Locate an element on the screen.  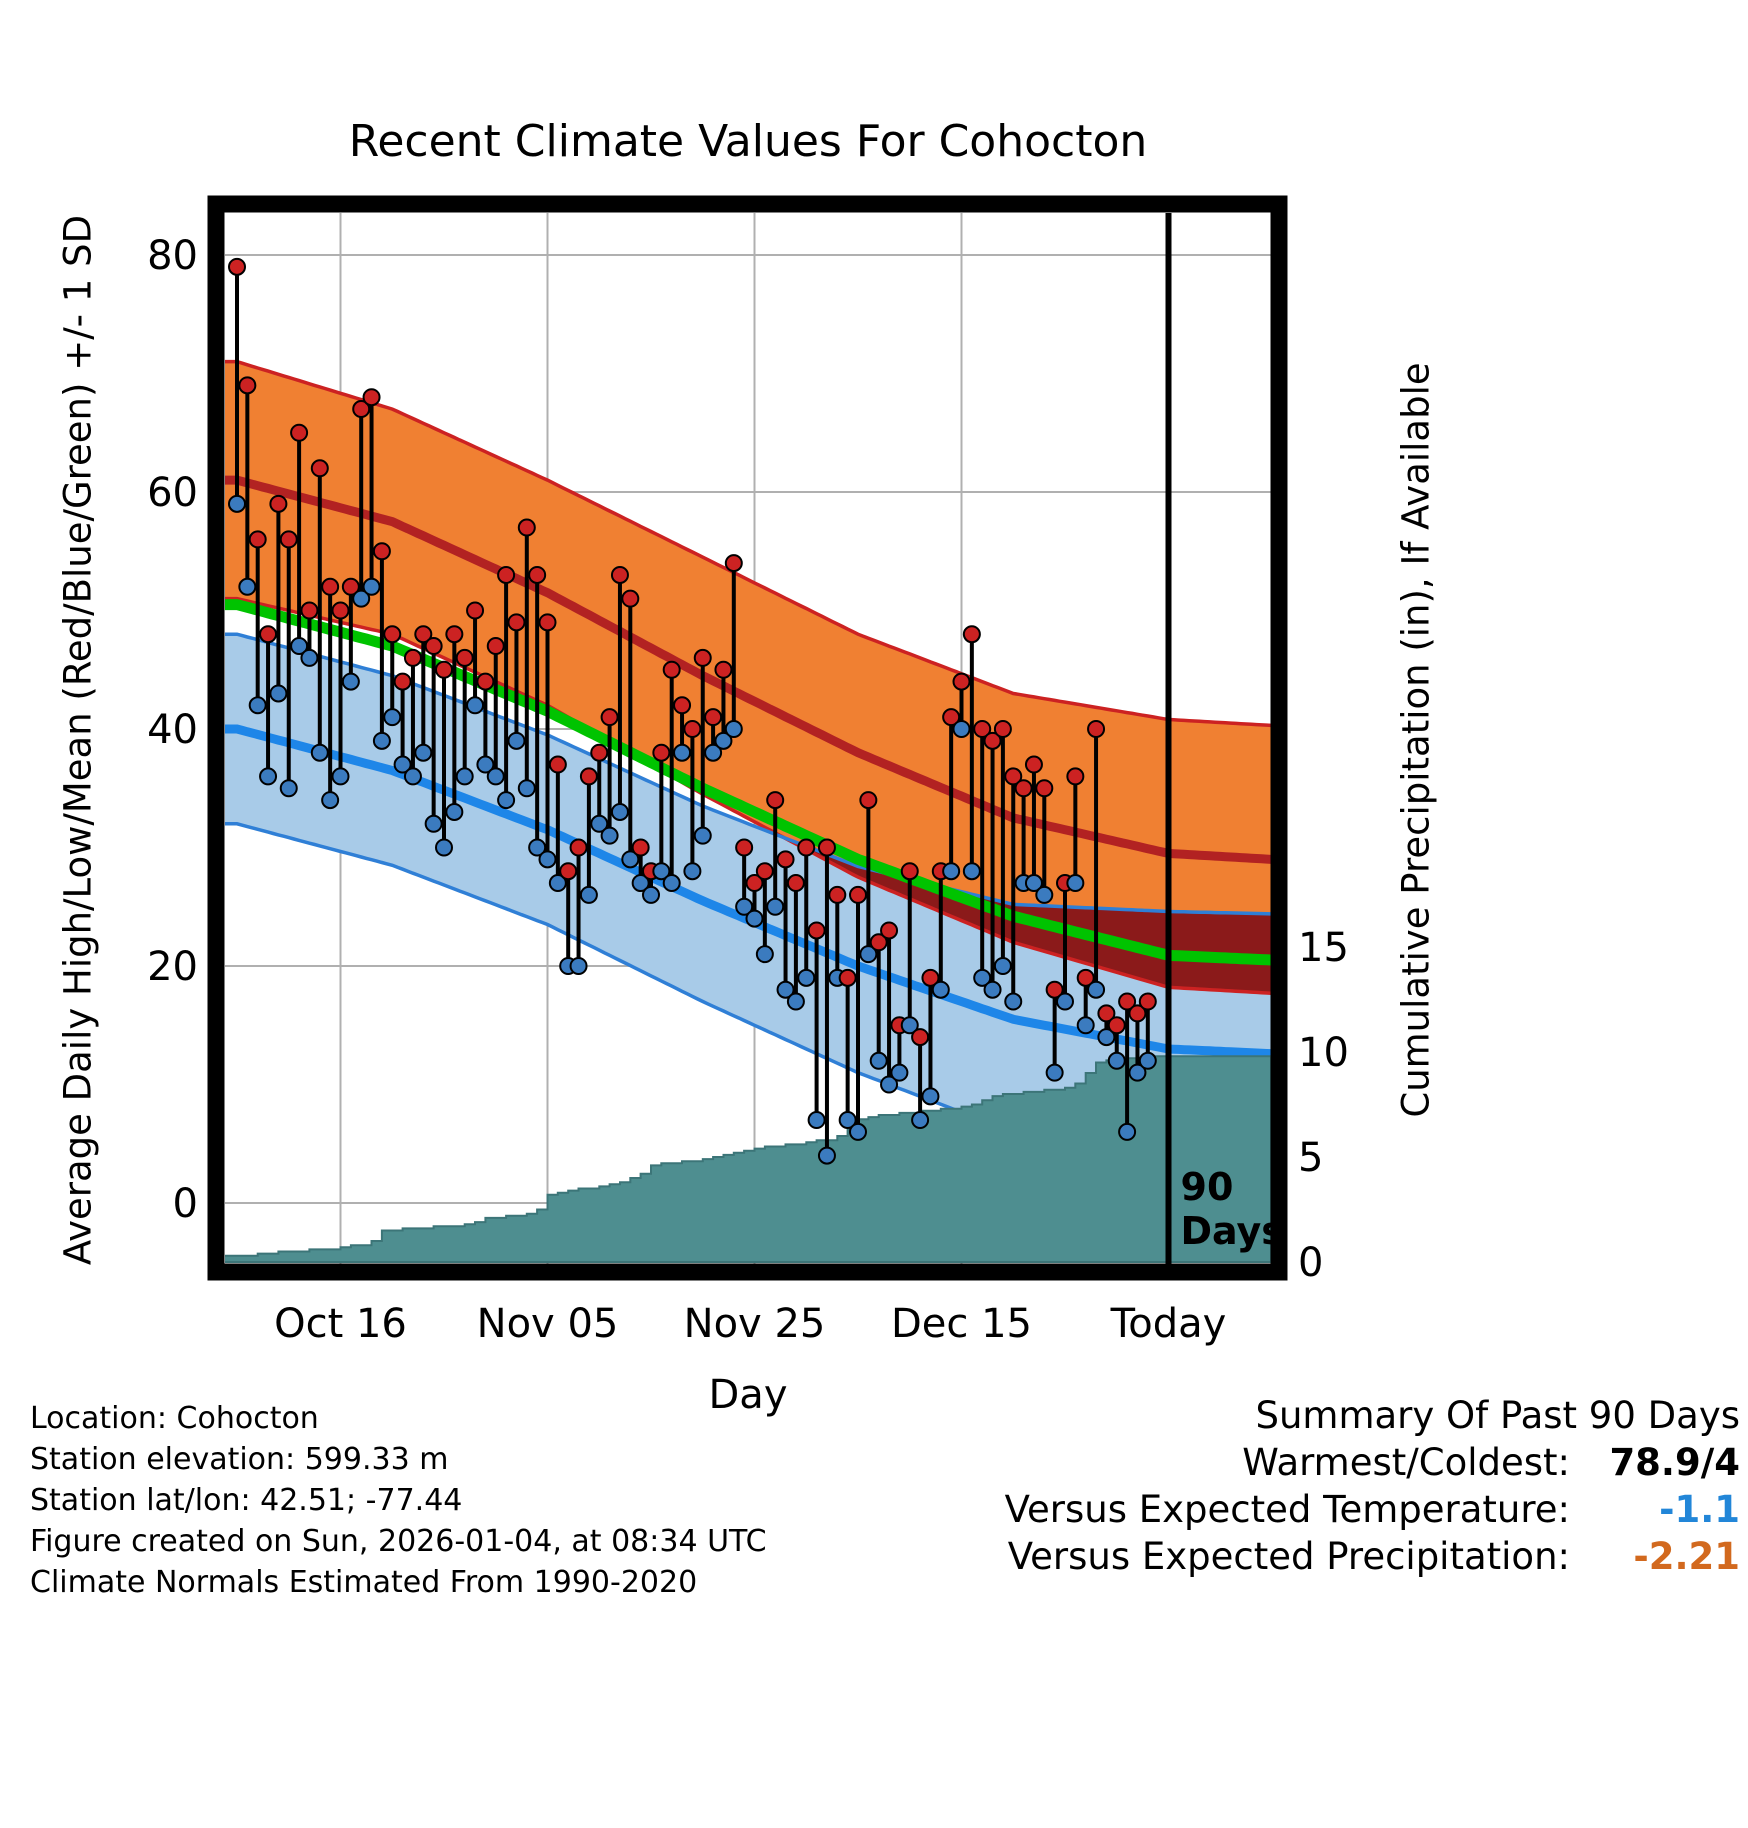
y-right-tick-label: 5 is located at coordinates (1310, 1158).